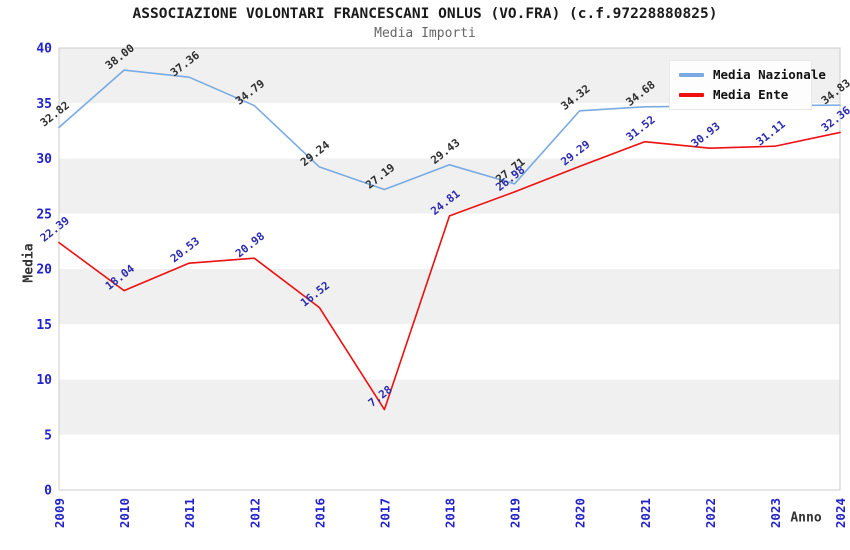 This screenshot has height=550, width=850. I want to click on svg-text: 15, so click(44, 325).